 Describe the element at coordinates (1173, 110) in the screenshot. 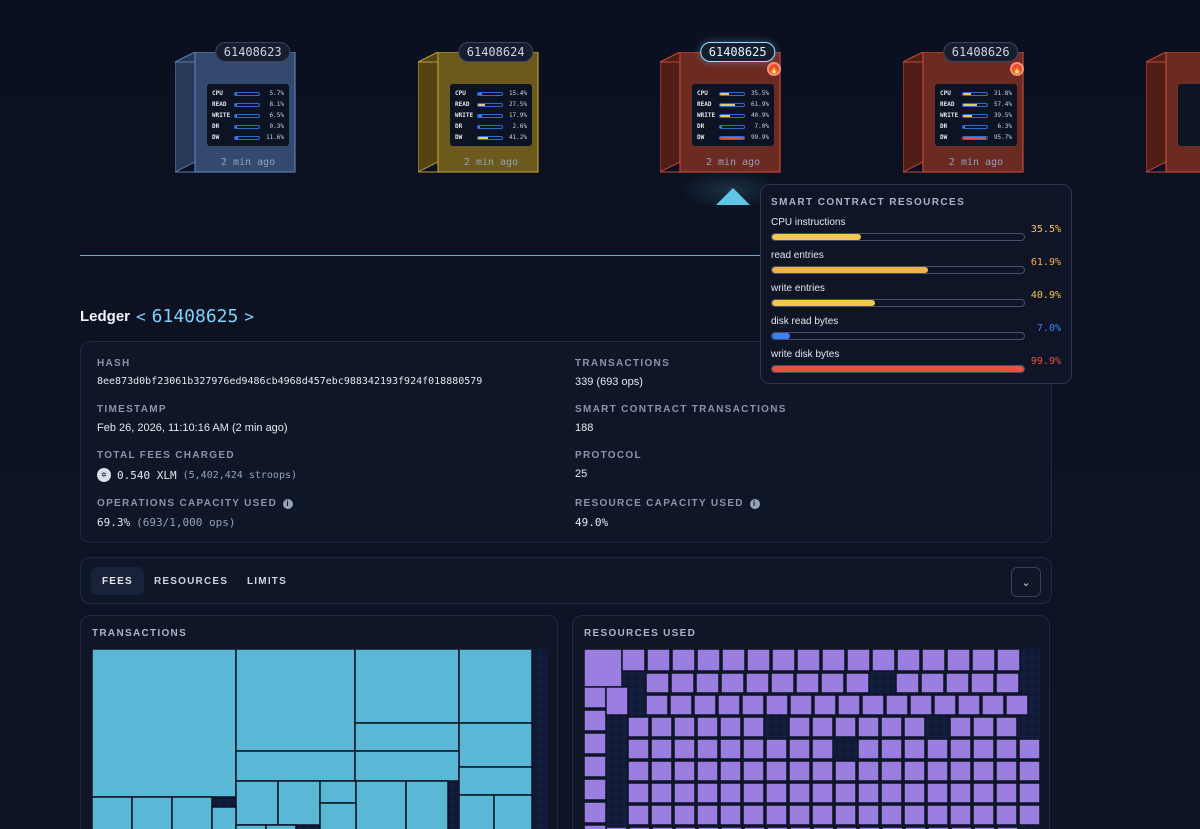

I see `ledger-block: 1` at that location.